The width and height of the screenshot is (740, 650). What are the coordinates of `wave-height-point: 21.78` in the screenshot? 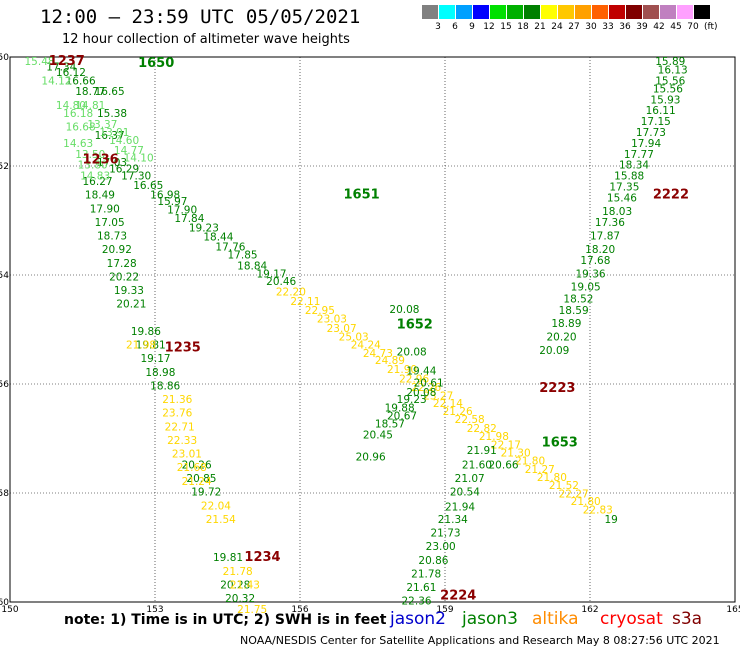 It's located at (426, 574).